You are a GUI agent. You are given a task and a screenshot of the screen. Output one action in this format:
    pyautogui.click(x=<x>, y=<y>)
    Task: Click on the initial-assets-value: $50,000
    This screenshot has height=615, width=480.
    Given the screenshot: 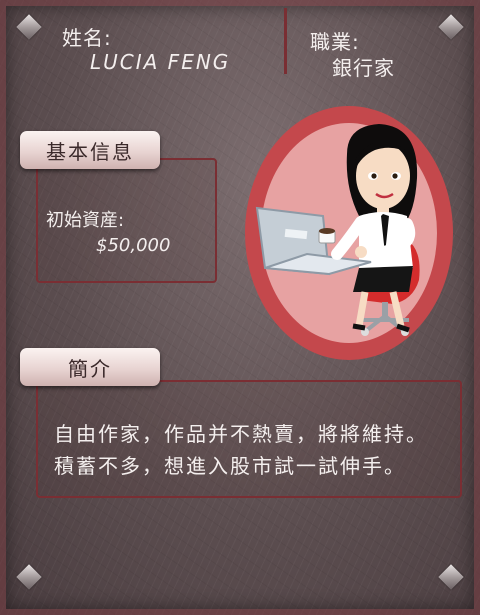 What is the action you would take?
    pyautogui.click(x=133, y=245)
    